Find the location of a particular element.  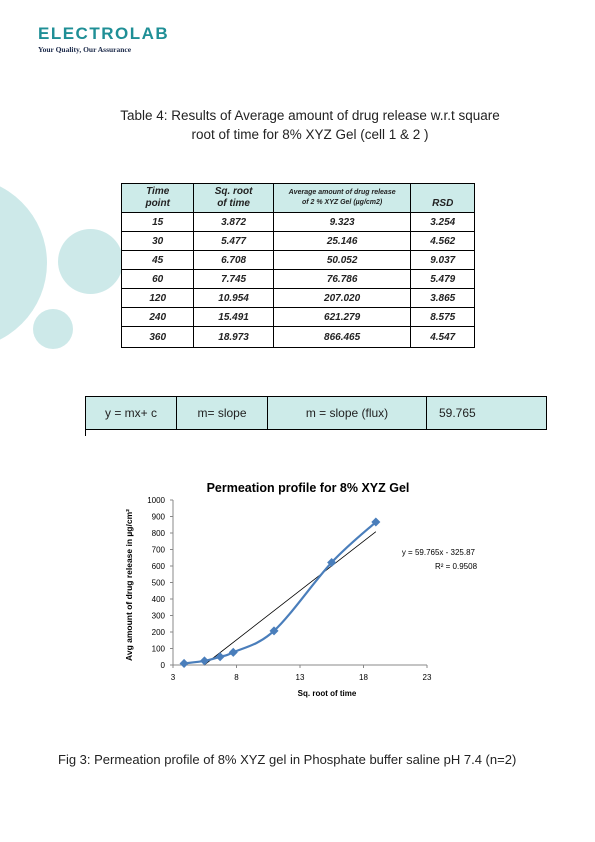

header-sqrt-line2: of time is located at coordinates (233, 203).